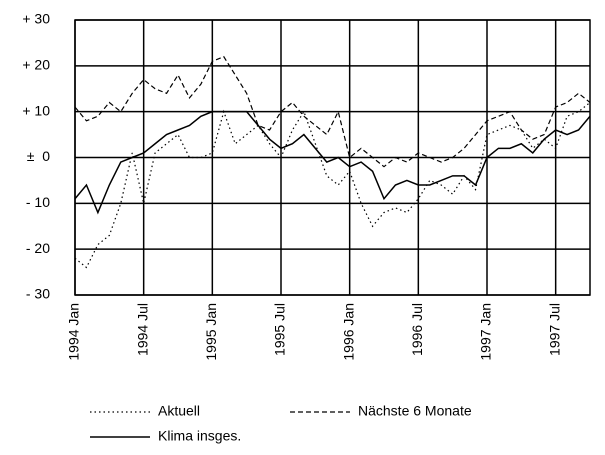  What do you see at coordinates (38, 248) in the screenshot?
I see `y-tick-label: - 20` at bounding box center [38, 248].